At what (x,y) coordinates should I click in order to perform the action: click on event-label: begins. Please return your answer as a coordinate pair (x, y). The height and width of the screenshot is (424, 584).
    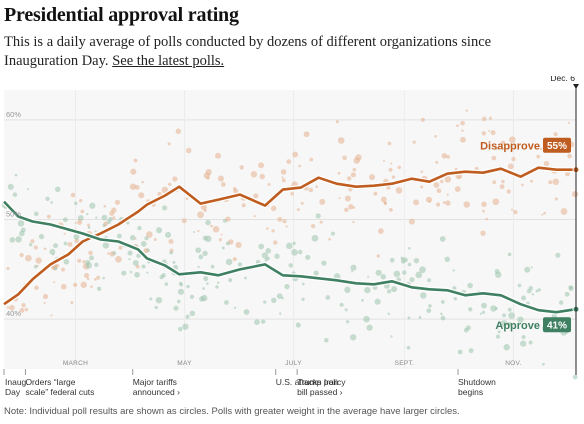
    Looking at the image, I should click on (470, 392).